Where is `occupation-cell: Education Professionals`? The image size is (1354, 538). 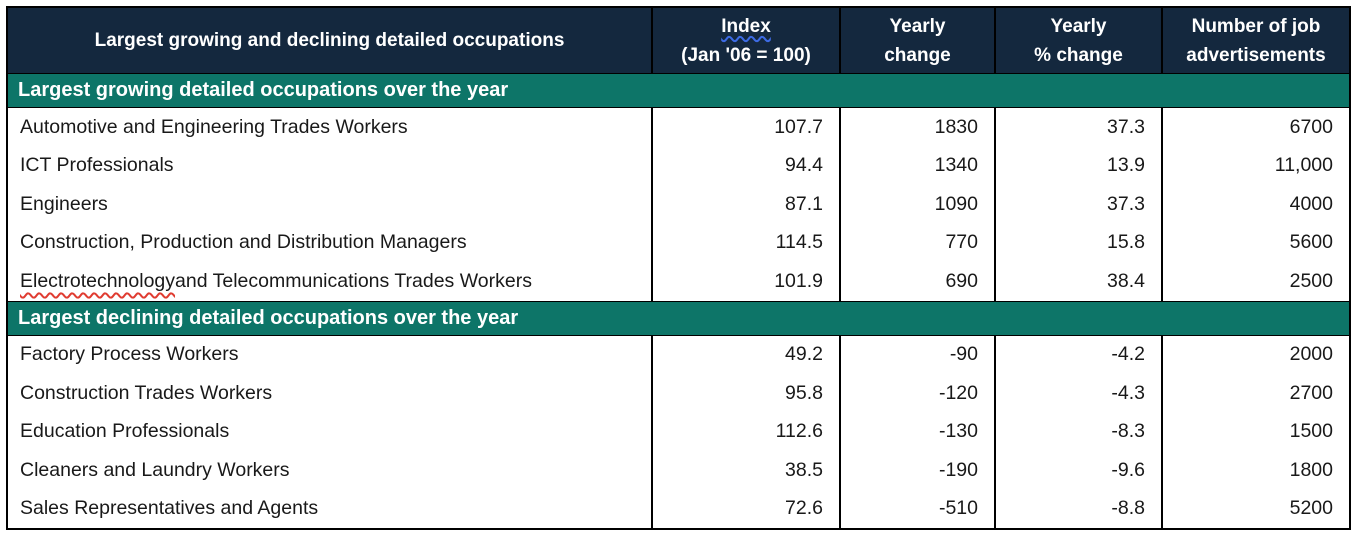 occupation-cell: Education Professionals is located at coordinates (330, 431).